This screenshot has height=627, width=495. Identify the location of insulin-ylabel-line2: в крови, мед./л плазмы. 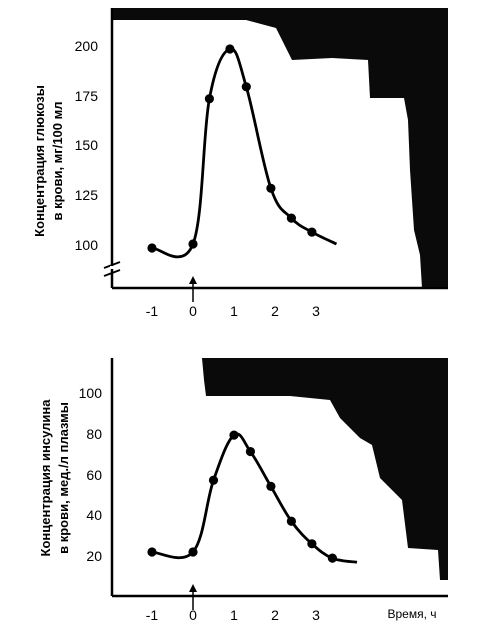
(63, 478).